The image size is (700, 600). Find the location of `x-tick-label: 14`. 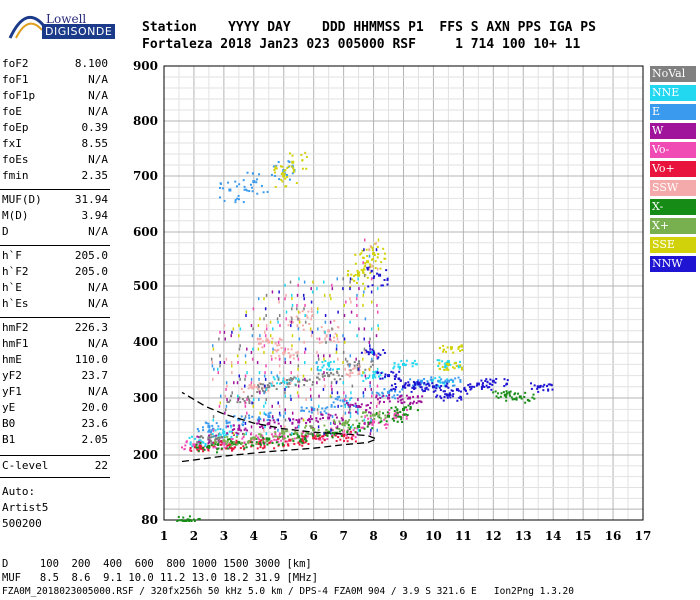

x-tick-label: 14 is located at coordinates (553, 536).